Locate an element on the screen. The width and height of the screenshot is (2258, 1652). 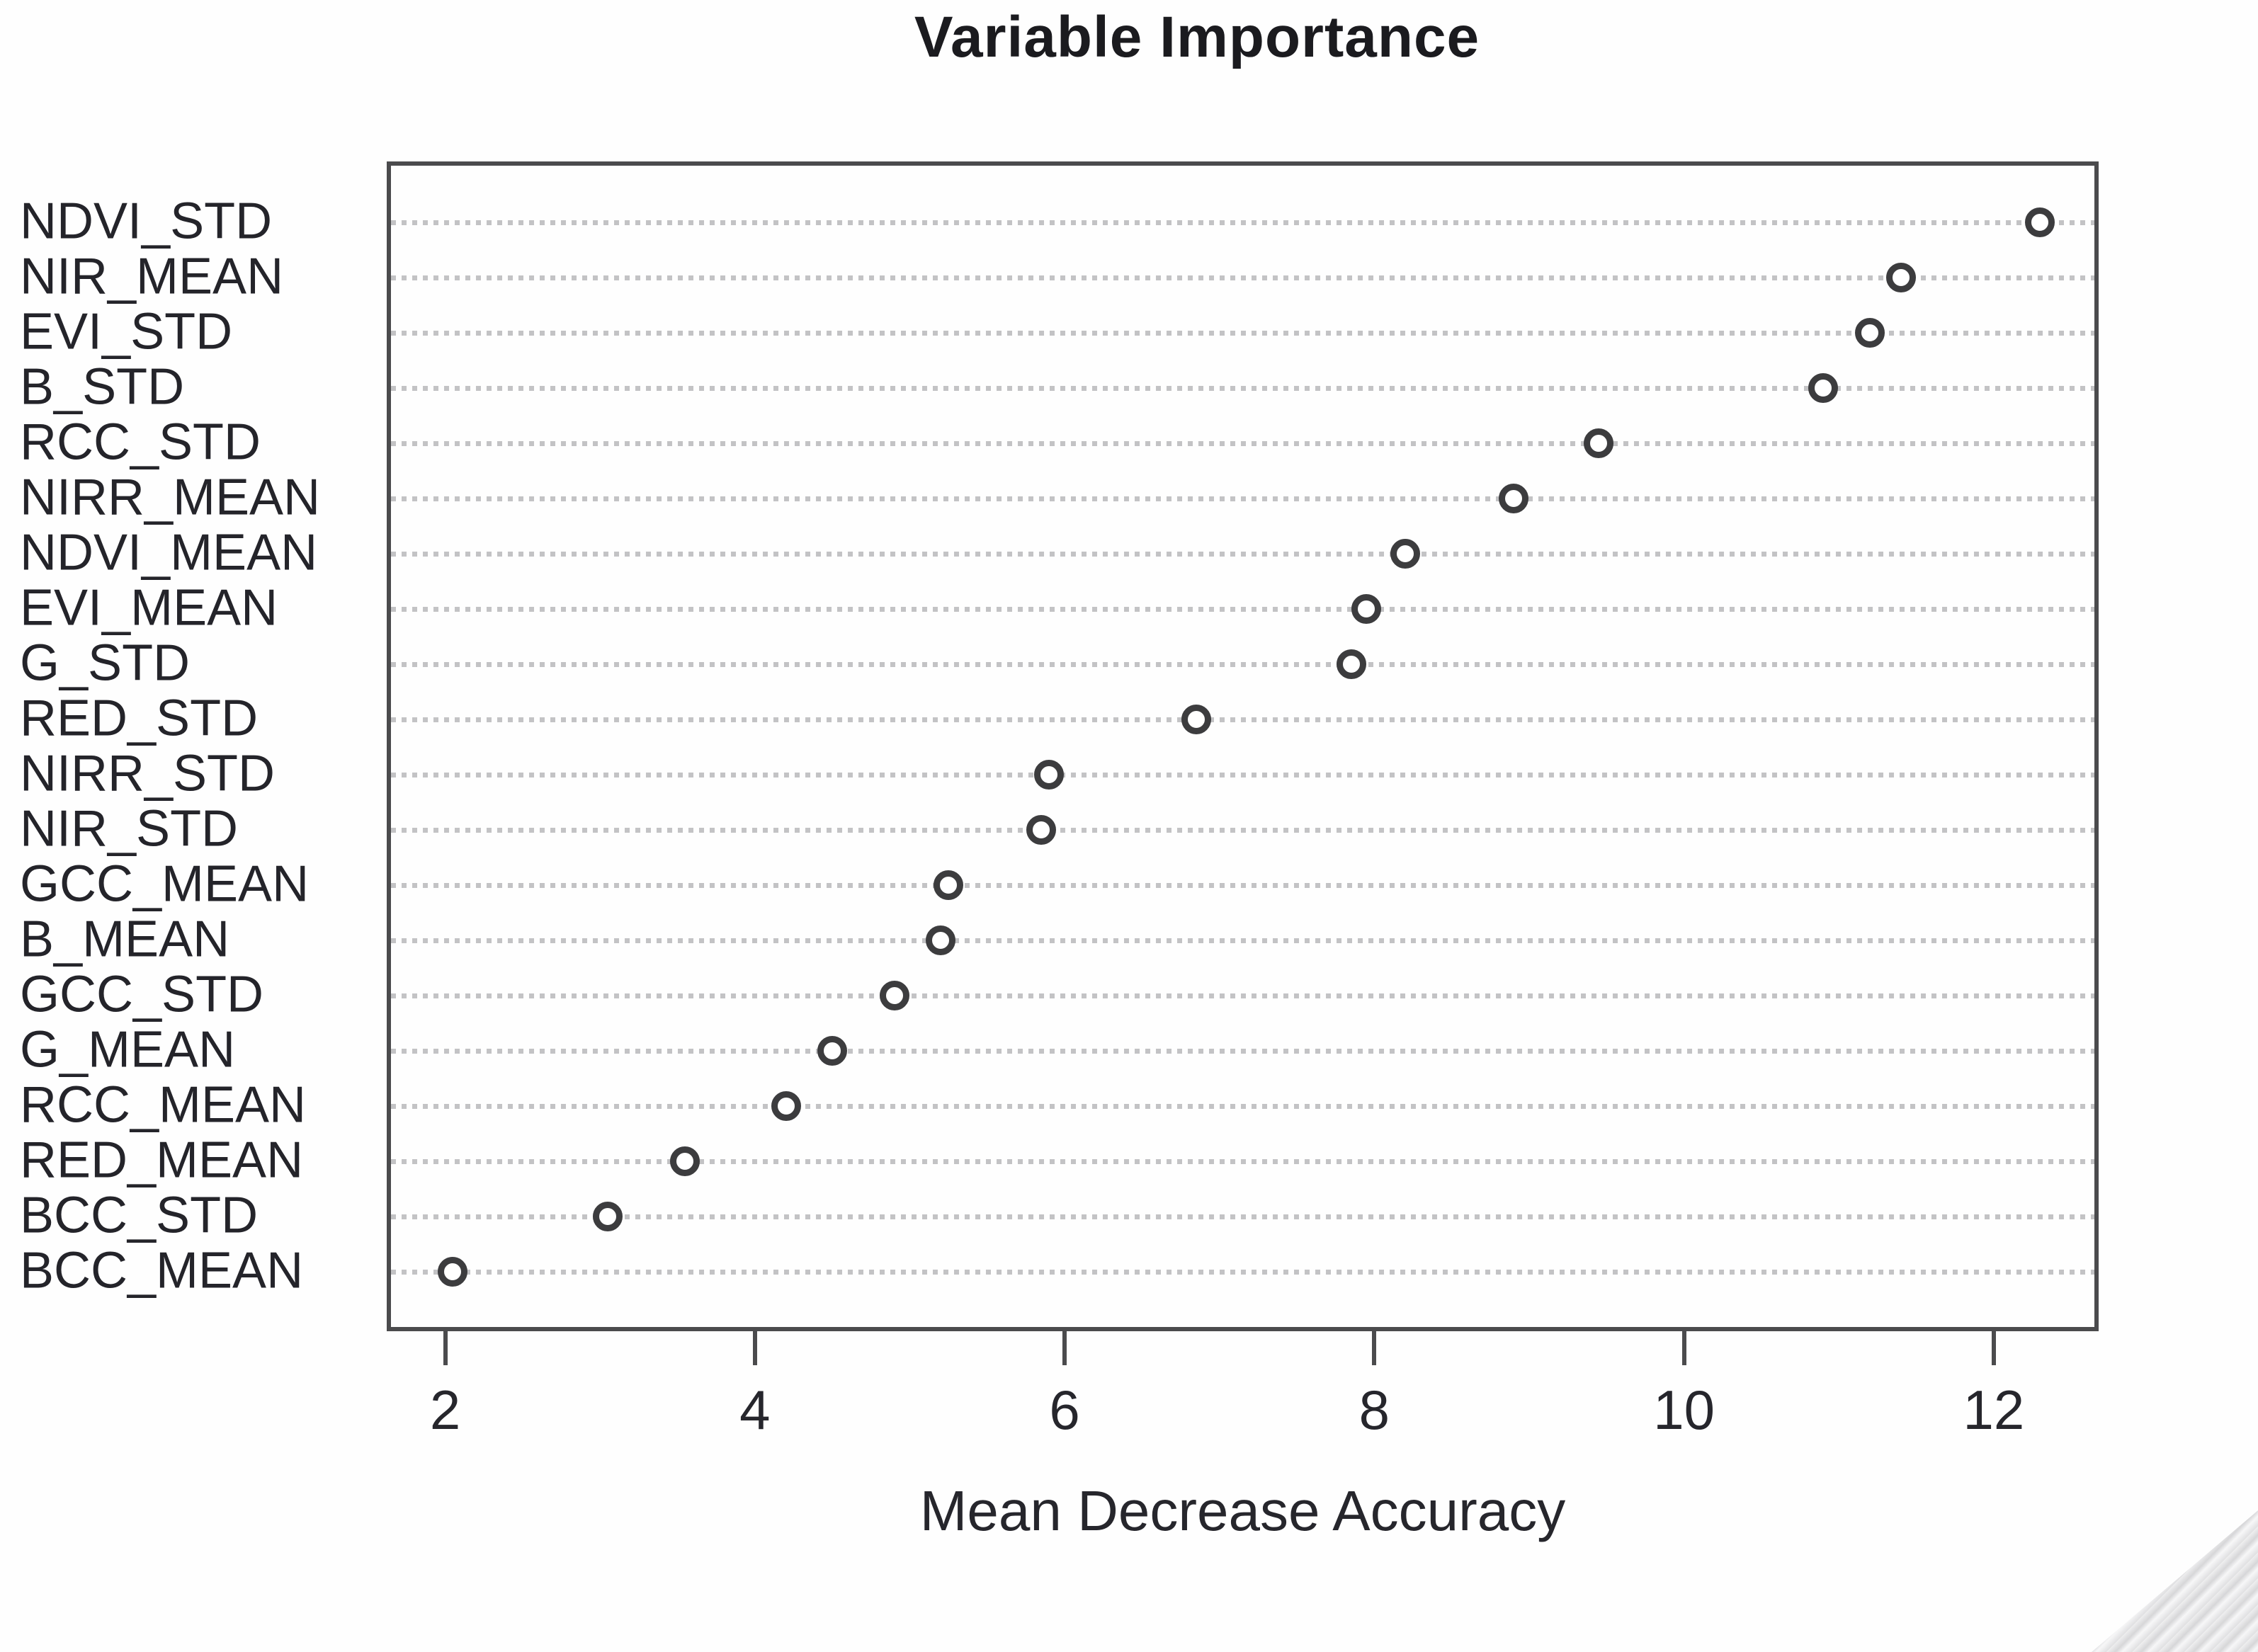
y-axis-label: NDVI_STD is located at coordinates (146, 221).